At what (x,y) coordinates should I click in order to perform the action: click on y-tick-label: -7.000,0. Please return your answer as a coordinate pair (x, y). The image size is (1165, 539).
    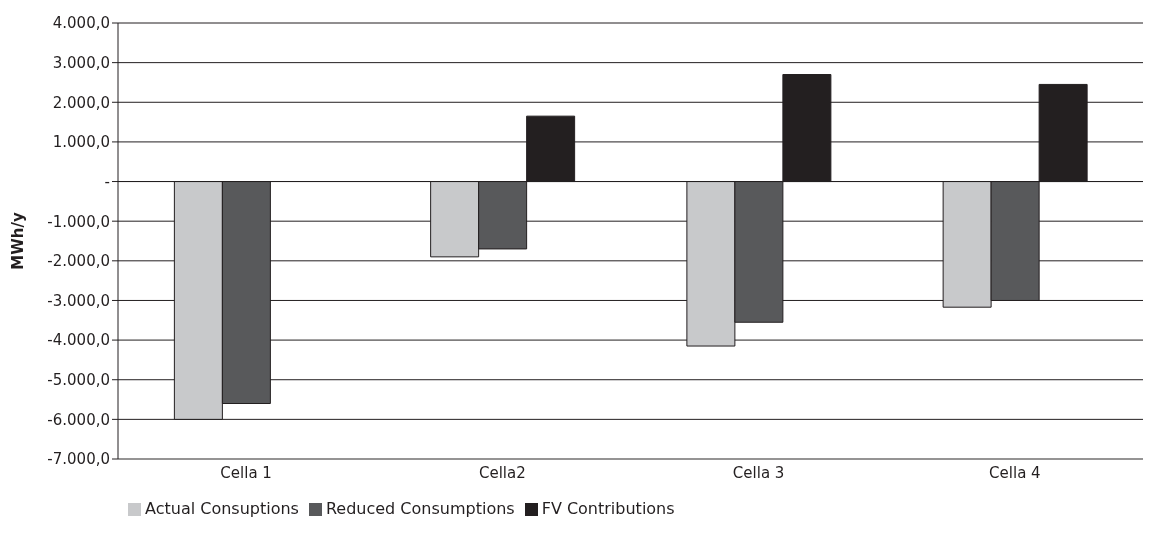
    Looking at the image, I should click on (78, 459).